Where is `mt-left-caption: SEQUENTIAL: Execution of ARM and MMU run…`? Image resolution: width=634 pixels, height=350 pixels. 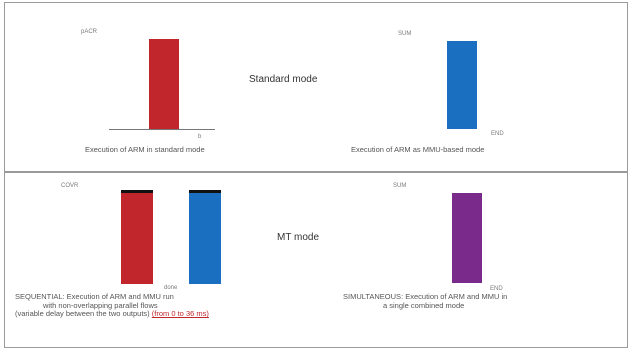
mt-left-caption: SEQUENTIAL: Execution of ARM and MMU run… is located at coordinates (112, 305).